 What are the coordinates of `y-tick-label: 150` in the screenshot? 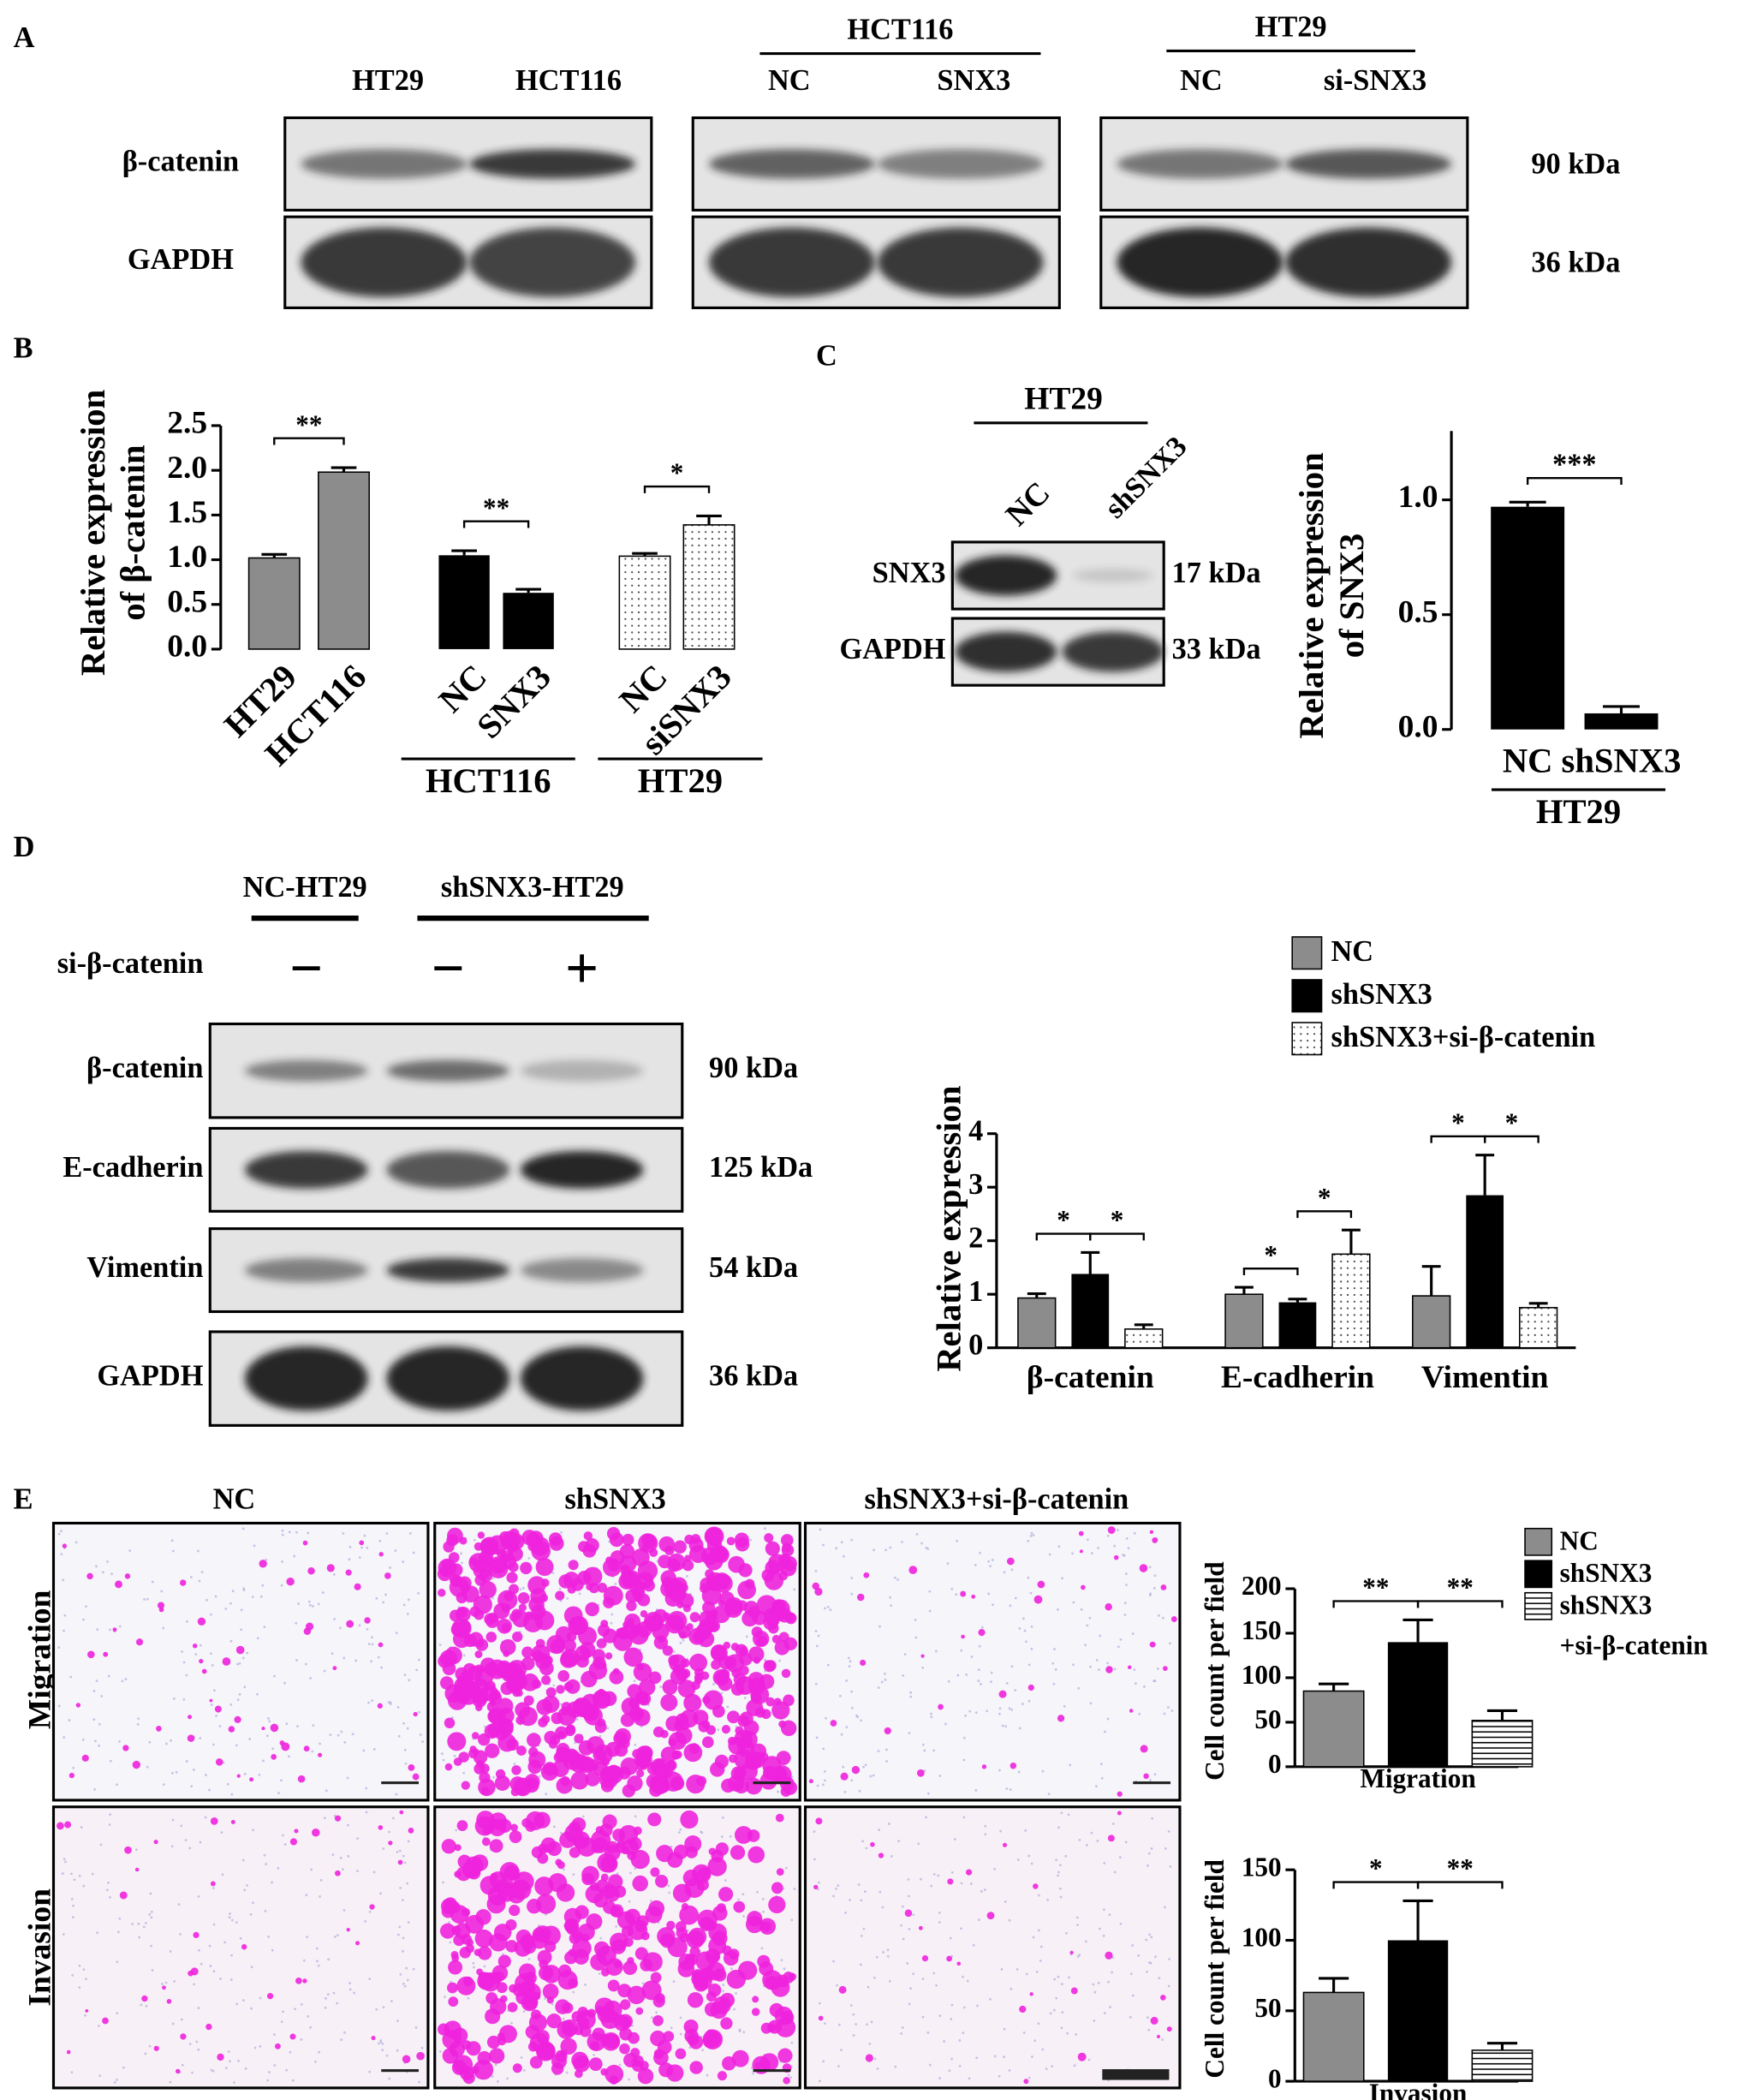 It's located at (1262, 1630).